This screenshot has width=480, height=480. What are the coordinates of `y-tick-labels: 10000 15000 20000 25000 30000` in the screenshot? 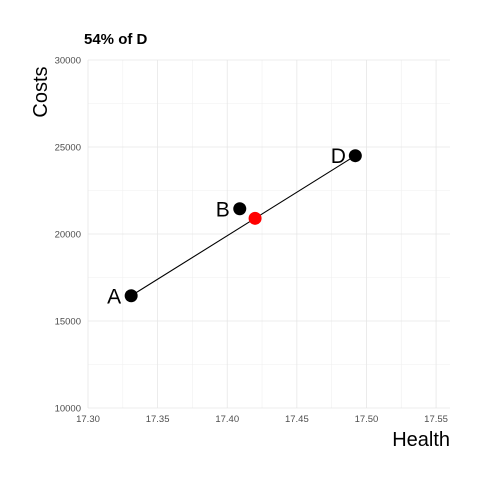 It's located at (68, 235).